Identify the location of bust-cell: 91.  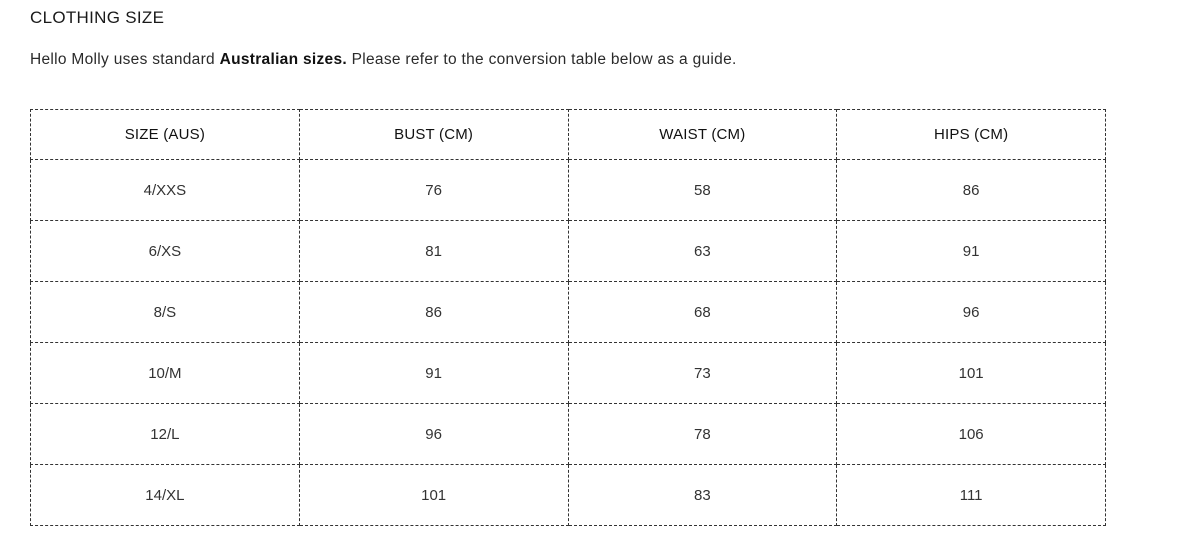
(433, 373).